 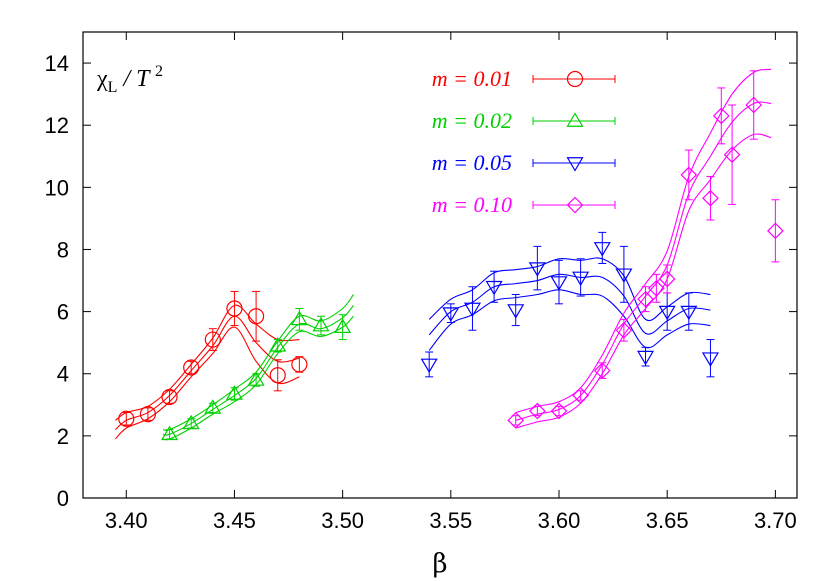 What do you see at coordinates (667, 520) in the screenshot?
I see `x-tick-label: 3.65` at bounding box center [667, 520].